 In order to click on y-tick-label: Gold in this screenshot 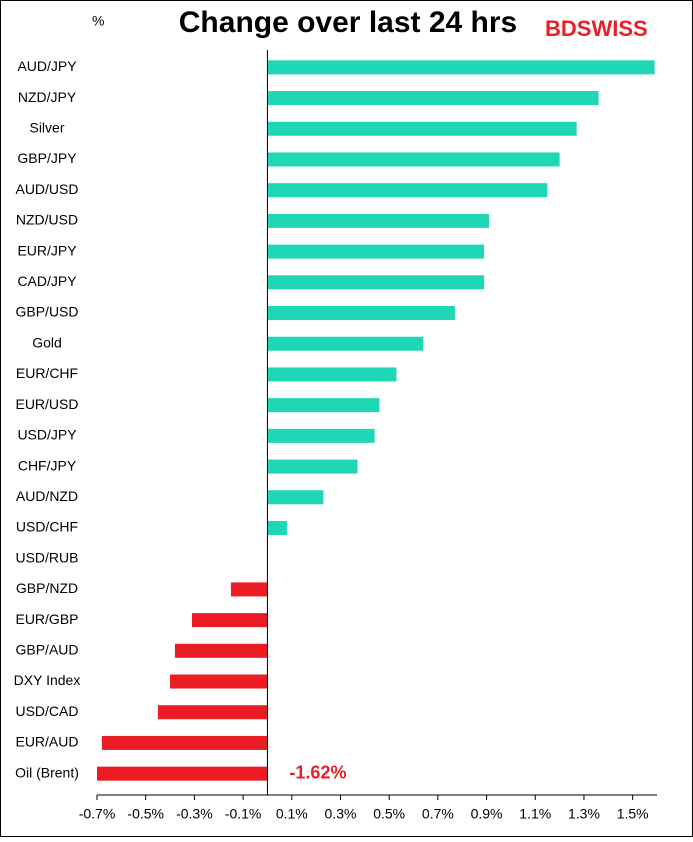, I will do `click(47, 342)`.